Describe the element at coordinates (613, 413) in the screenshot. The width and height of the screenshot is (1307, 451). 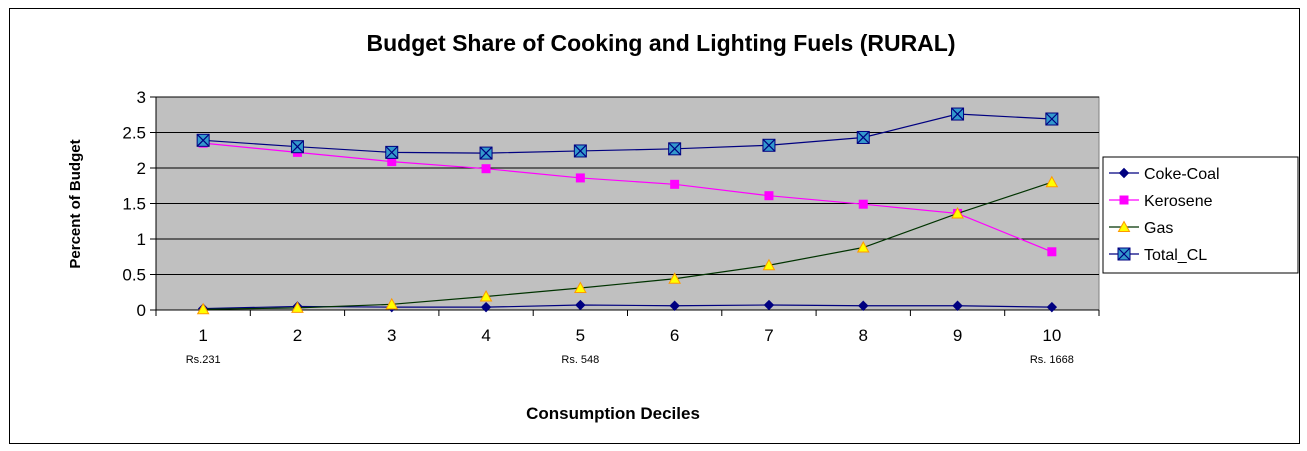
I see `x-axis-label: Consumption Deciles` at that location.